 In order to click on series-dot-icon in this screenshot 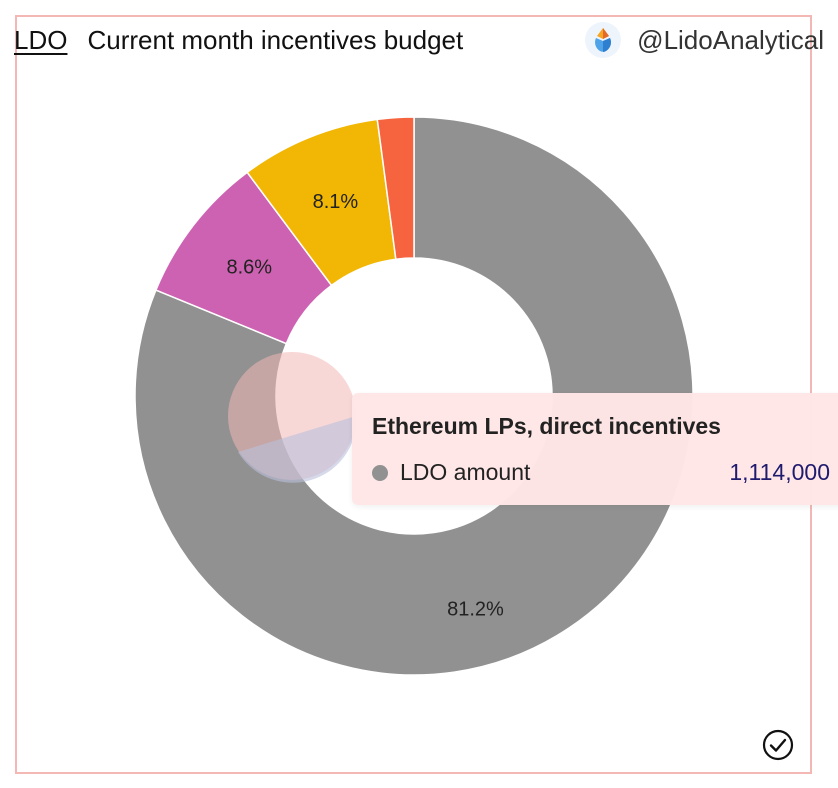, I will do `click(380, 472)`.